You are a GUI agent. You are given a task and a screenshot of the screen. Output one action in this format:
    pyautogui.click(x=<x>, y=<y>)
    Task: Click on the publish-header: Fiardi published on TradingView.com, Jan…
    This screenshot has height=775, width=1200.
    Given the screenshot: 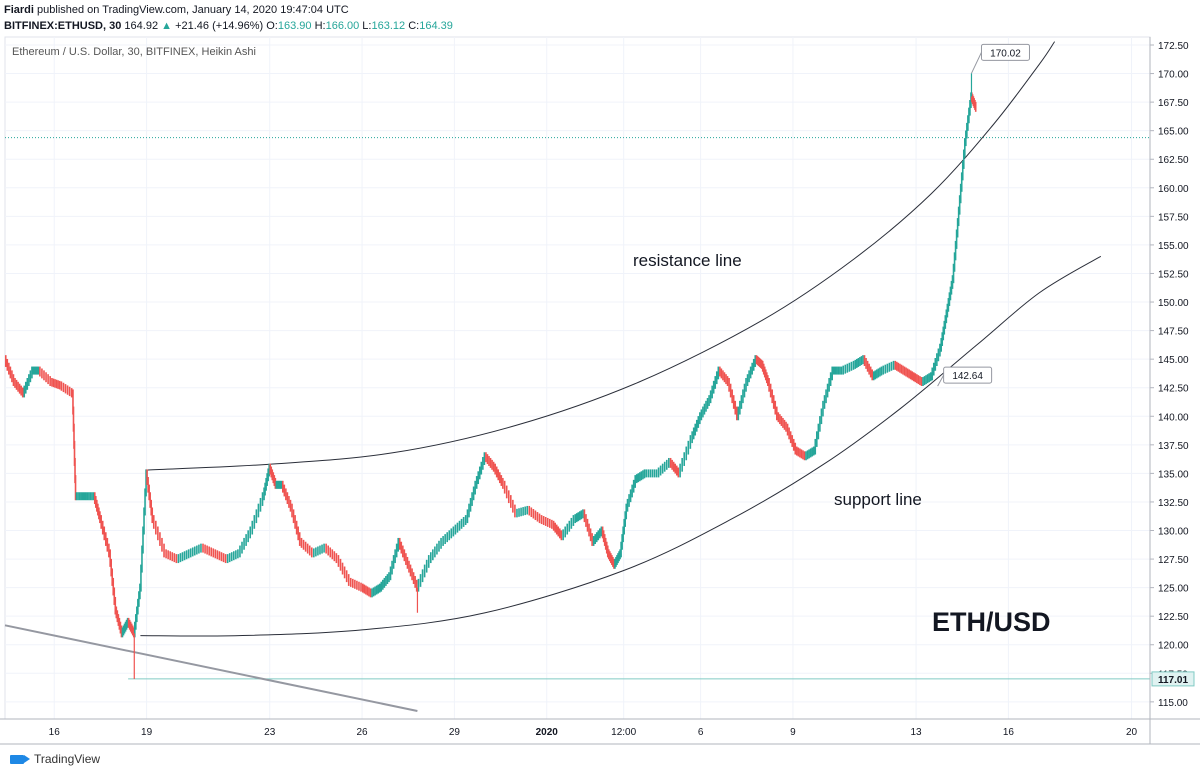 What is the action you would take?
    pyautogui.click(x=176, y=10)
    